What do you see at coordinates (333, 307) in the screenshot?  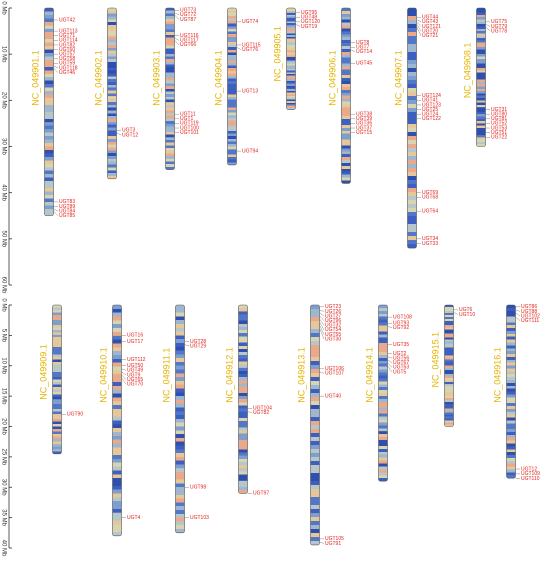 I see `gene-label: UGT23` at bounding box center [333, 307].